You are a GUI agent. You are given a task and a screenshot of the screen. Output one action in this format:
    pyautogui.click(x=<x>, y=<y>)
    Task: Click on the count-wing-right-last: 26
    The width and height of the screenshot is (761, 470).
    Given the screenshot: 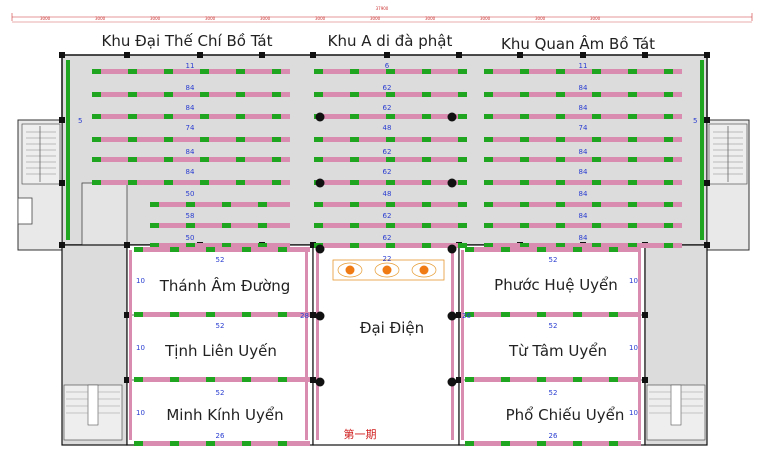 What is the action you would take?
    pyautogui.click(x=553, y=436)
    